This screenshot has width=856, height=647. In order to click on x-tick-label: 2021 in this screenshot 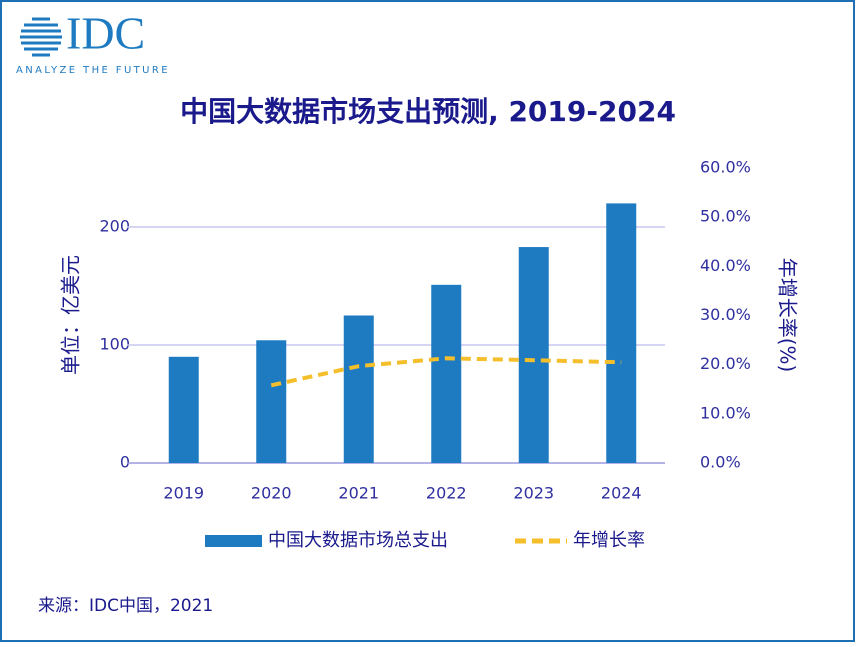, I will do `click(358, 493)`.